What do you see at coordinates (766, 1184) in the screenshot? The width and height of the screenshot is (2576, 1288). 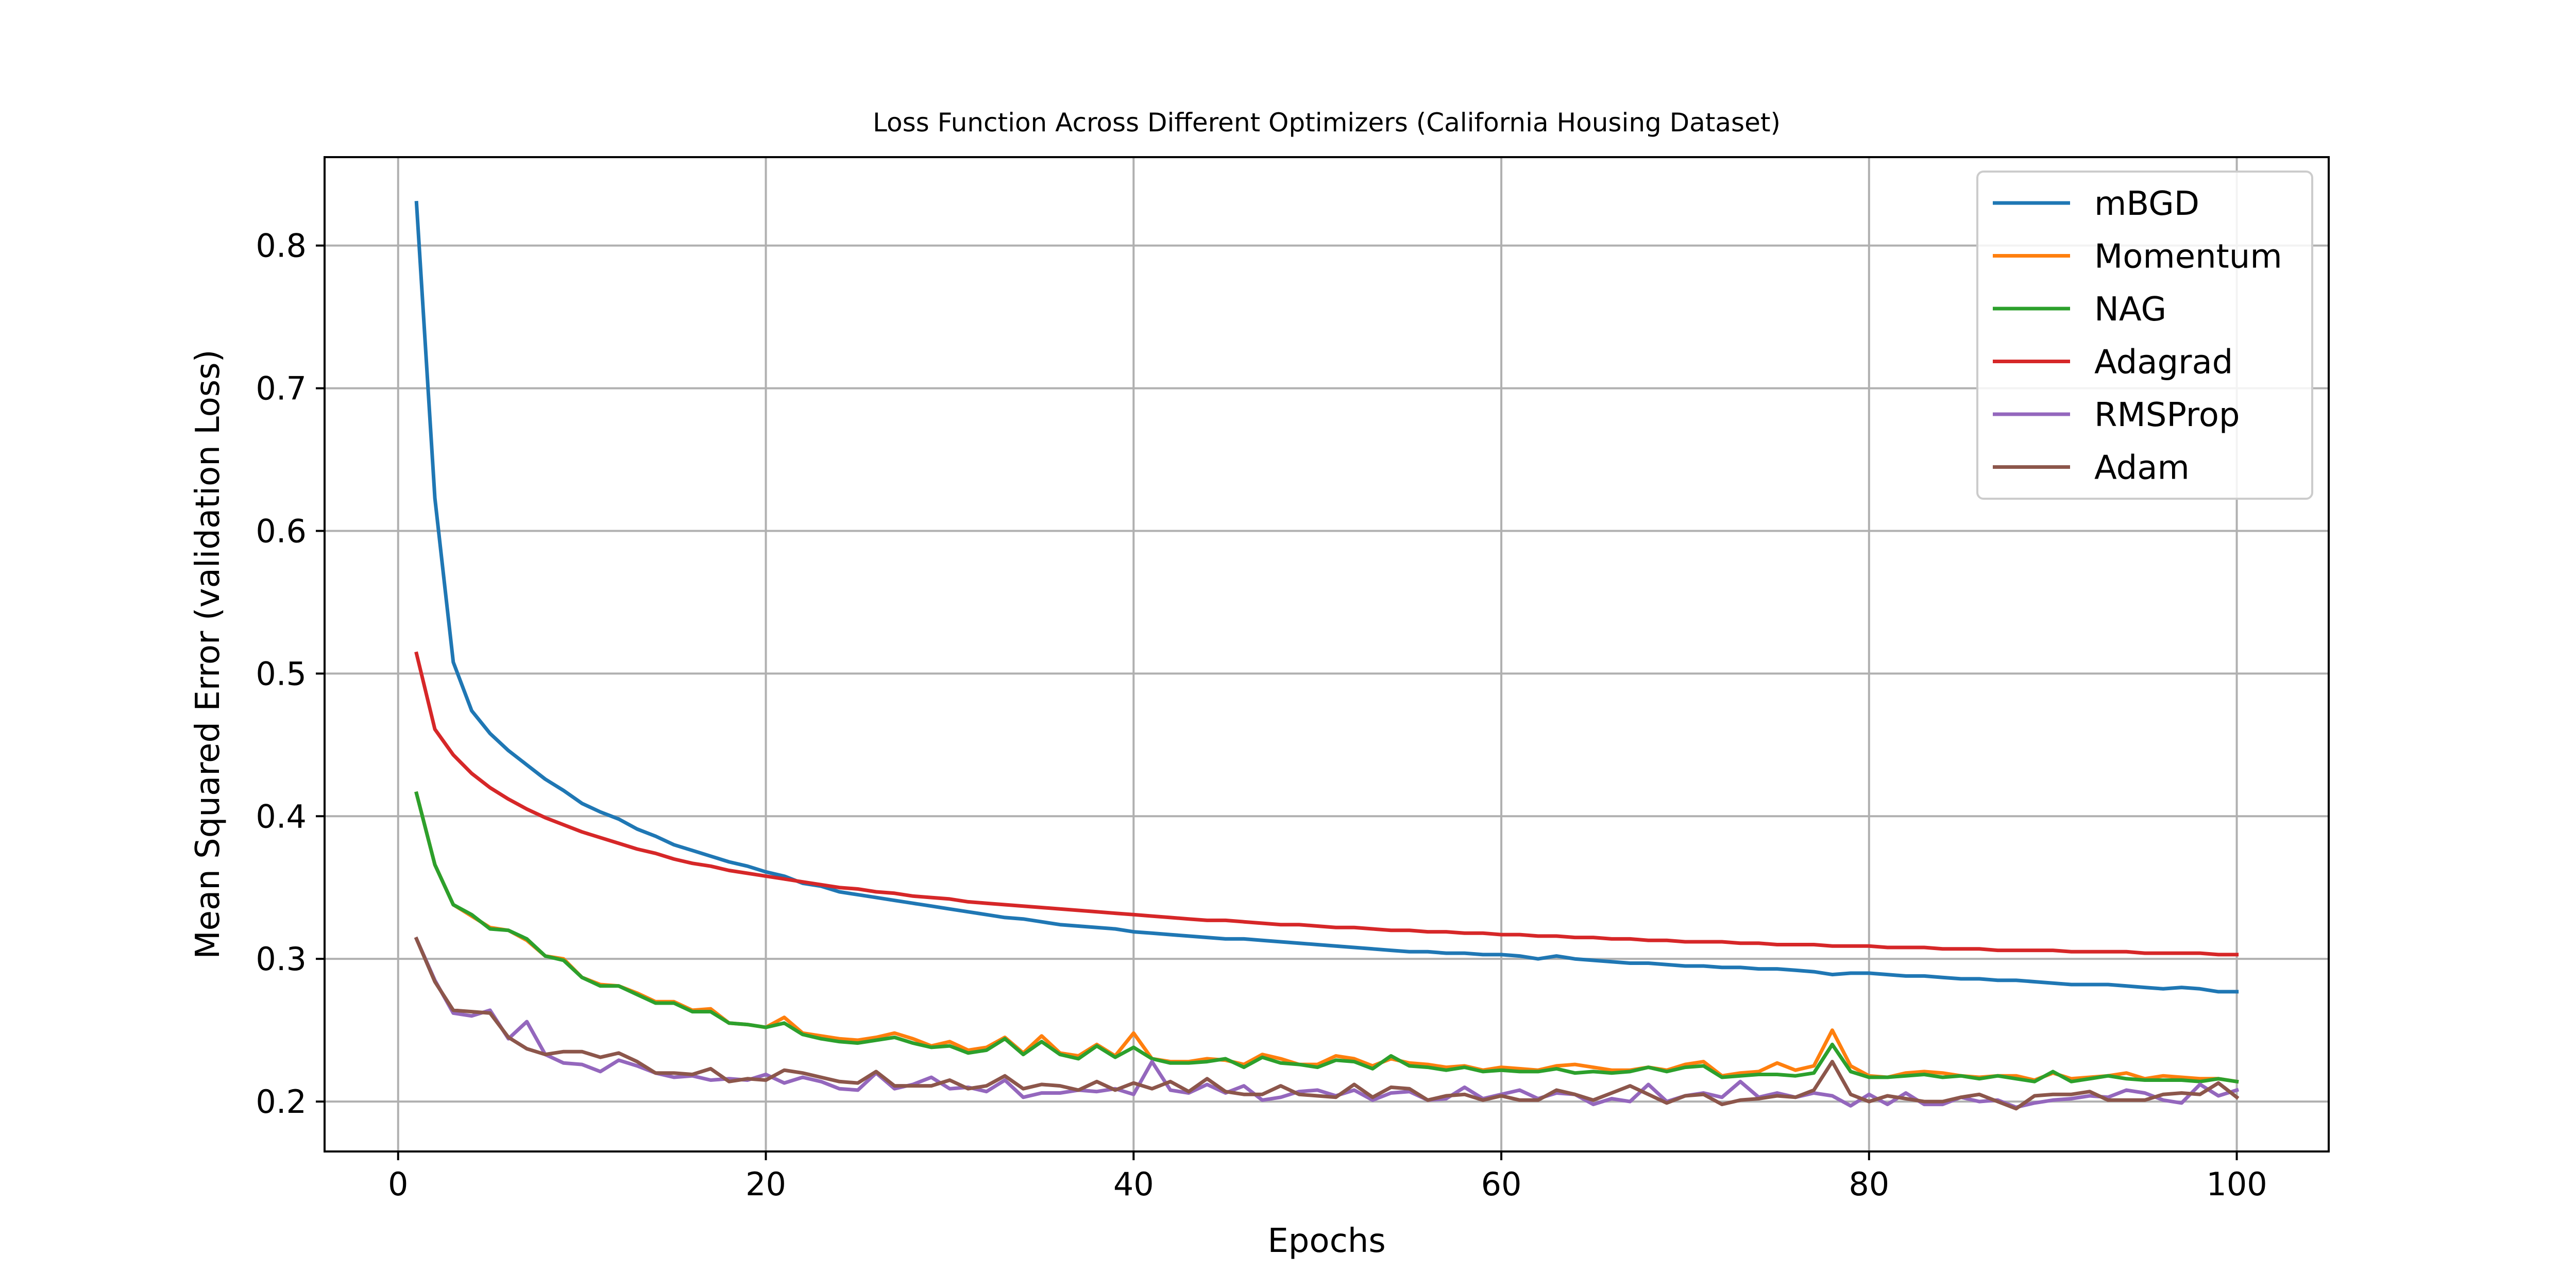 I see `x-tick-label: 20` at bounding box center [766, 1184].